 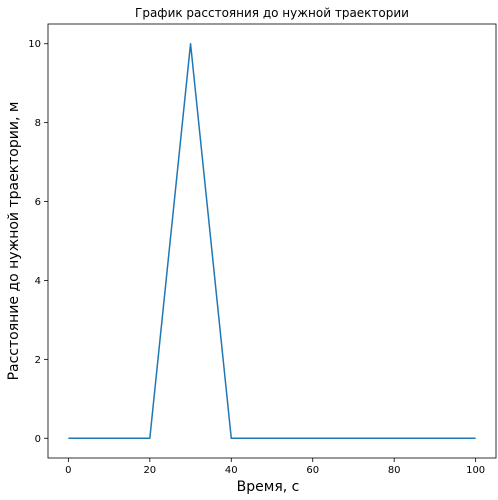 What do you see at coordinates (268, 487) in the screenshot?
I see `x-axis-label: Время, с` at bounding box center [268, 487].